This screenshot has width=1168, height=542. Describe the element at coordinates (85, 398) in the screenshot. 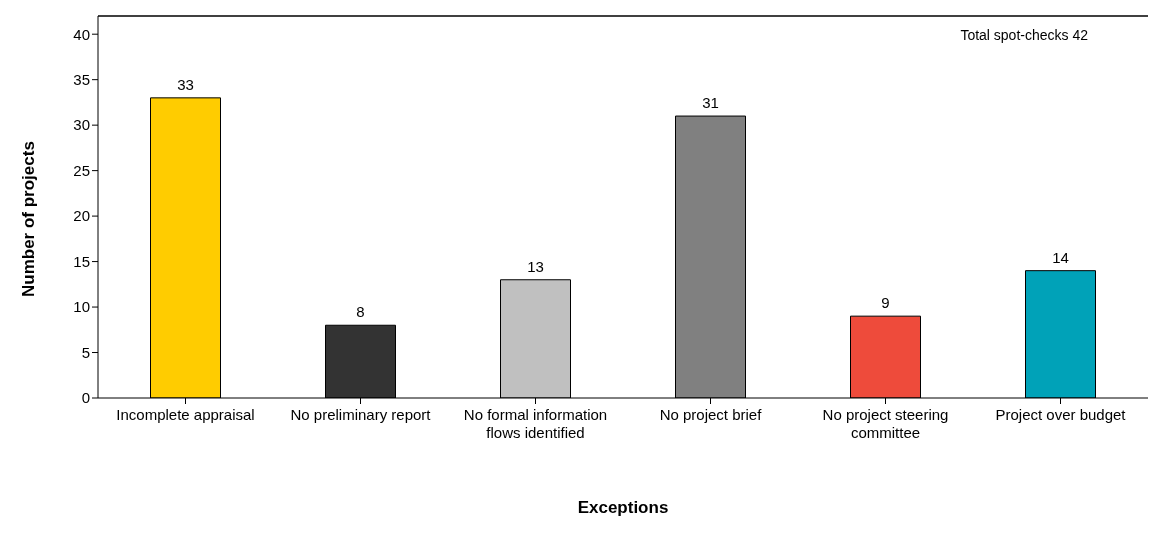

I see `y-tick-label: 0` at that location.